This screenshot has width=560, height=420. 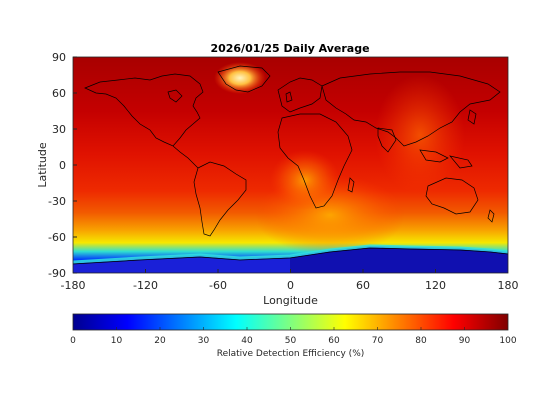 What do you see at coordinates (145, 285) in the screenshot?
I see `x-tick-label: -120` at bounding box center [145, 285].